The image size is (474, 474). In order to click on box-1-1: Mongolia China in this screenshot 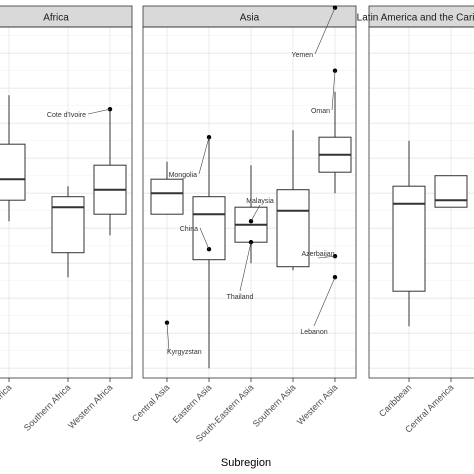, I will do `click(197, 252)`.